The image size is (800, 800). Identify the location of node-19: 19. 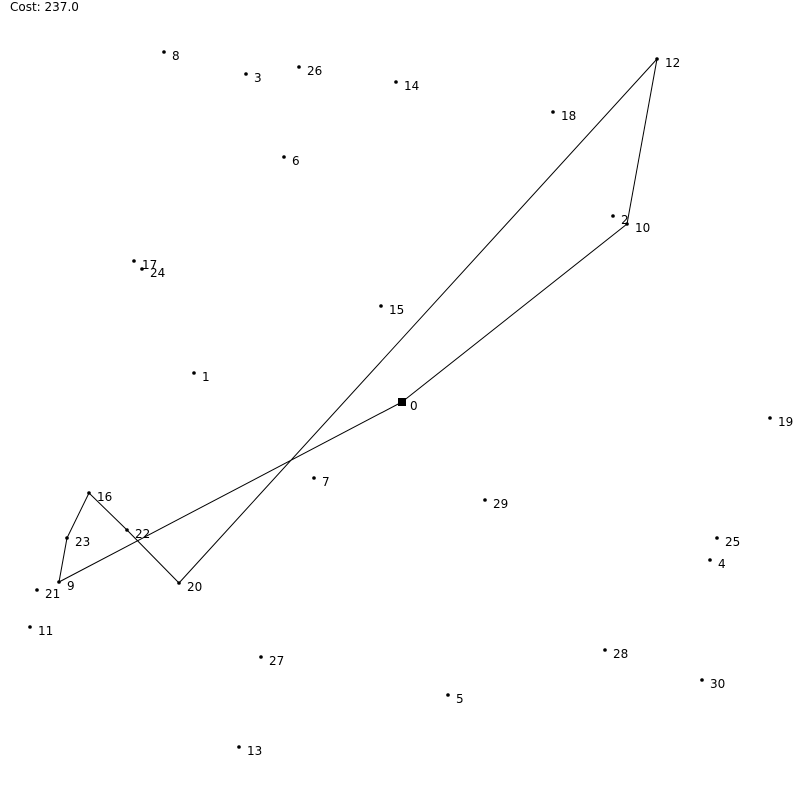
(780, 422).